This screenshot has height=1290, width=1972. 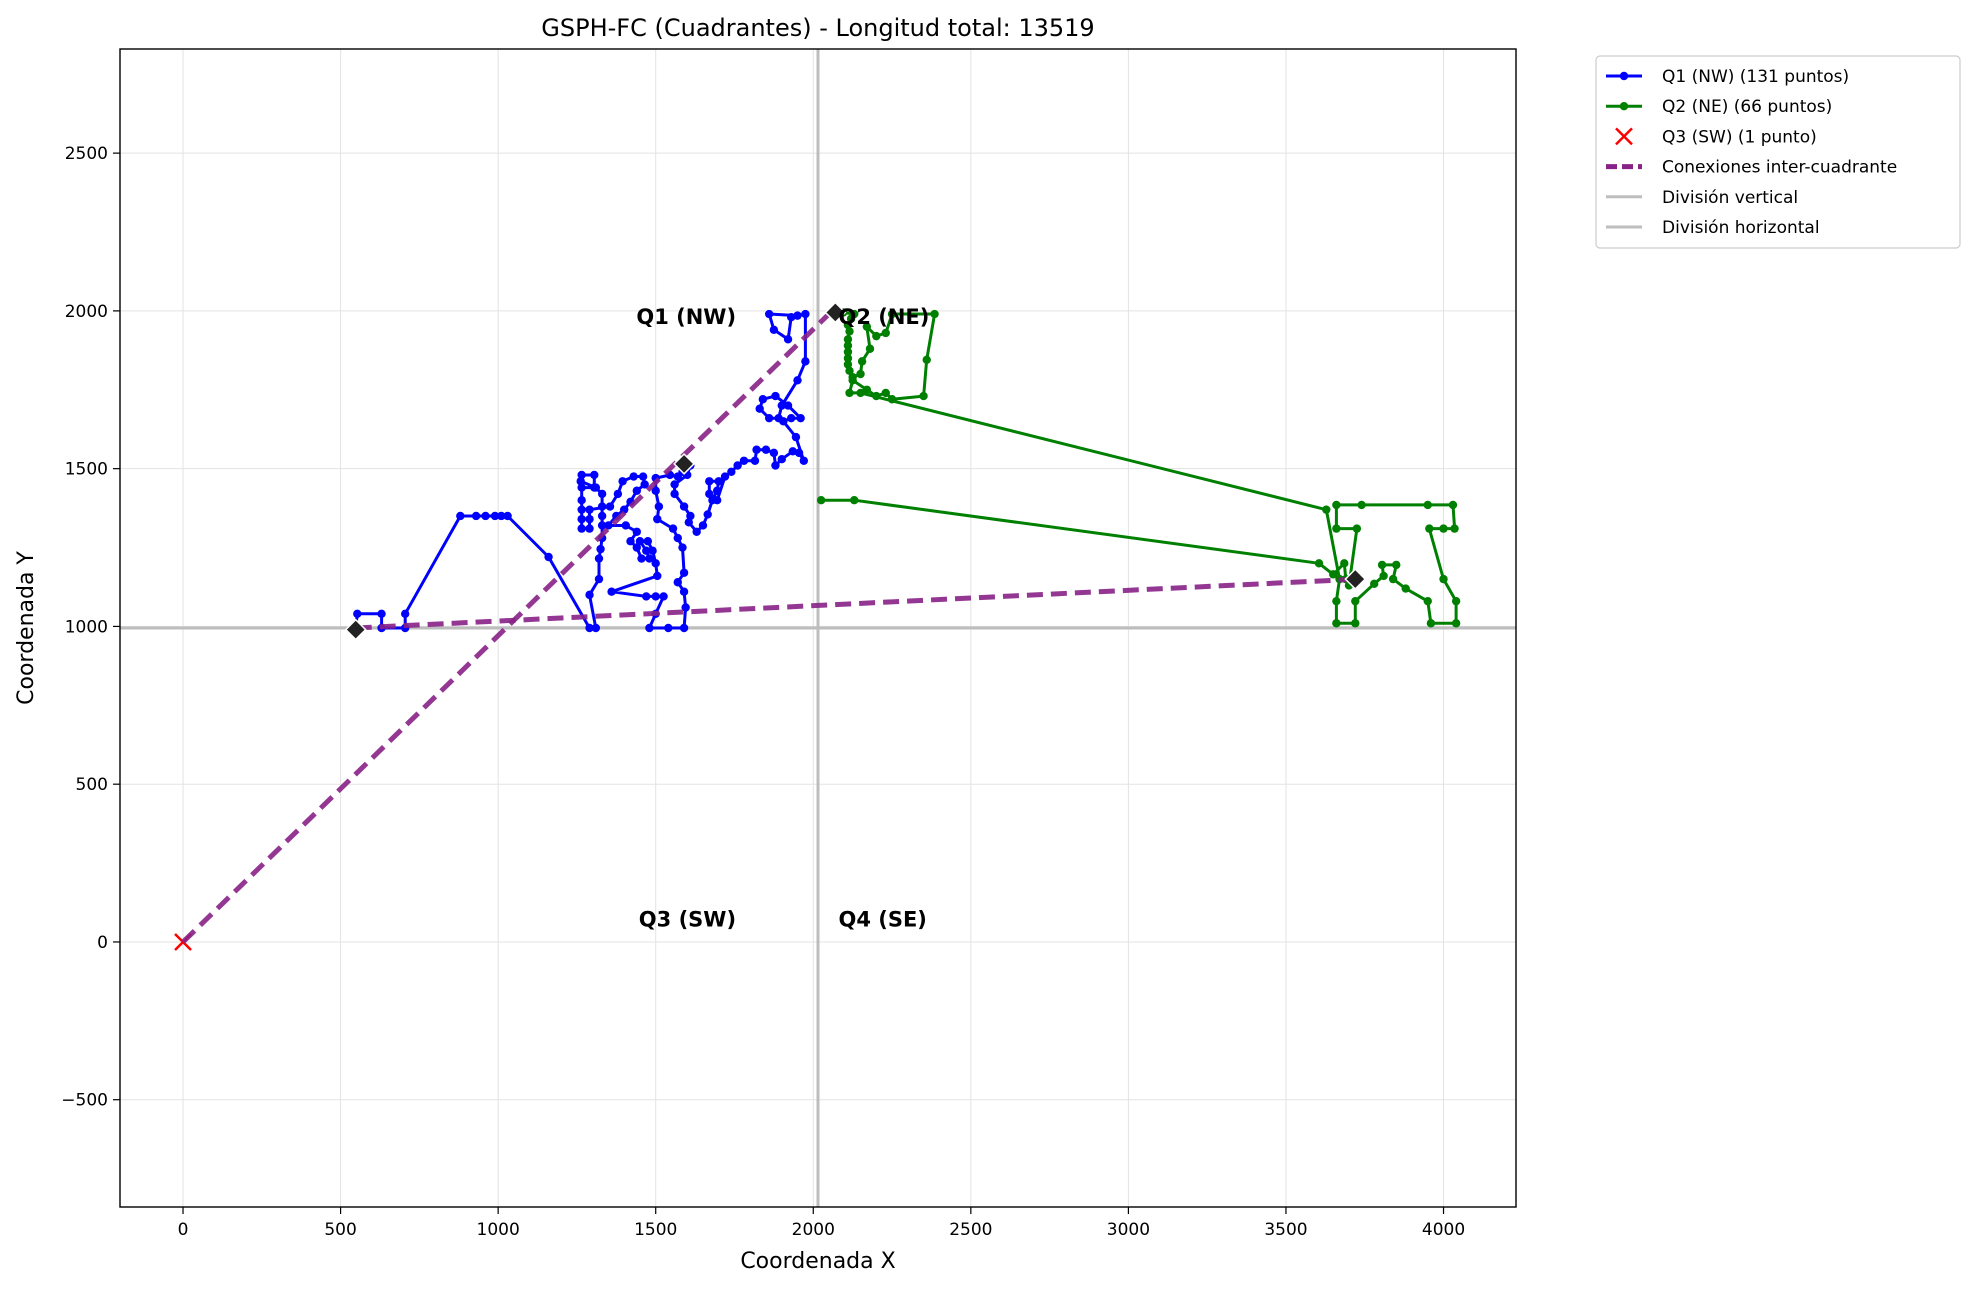 What do you see at coordinates (1443, 1230) in the screenshot?
I see `x-tick-label: 4000` at bounding box center [1443, 1230].